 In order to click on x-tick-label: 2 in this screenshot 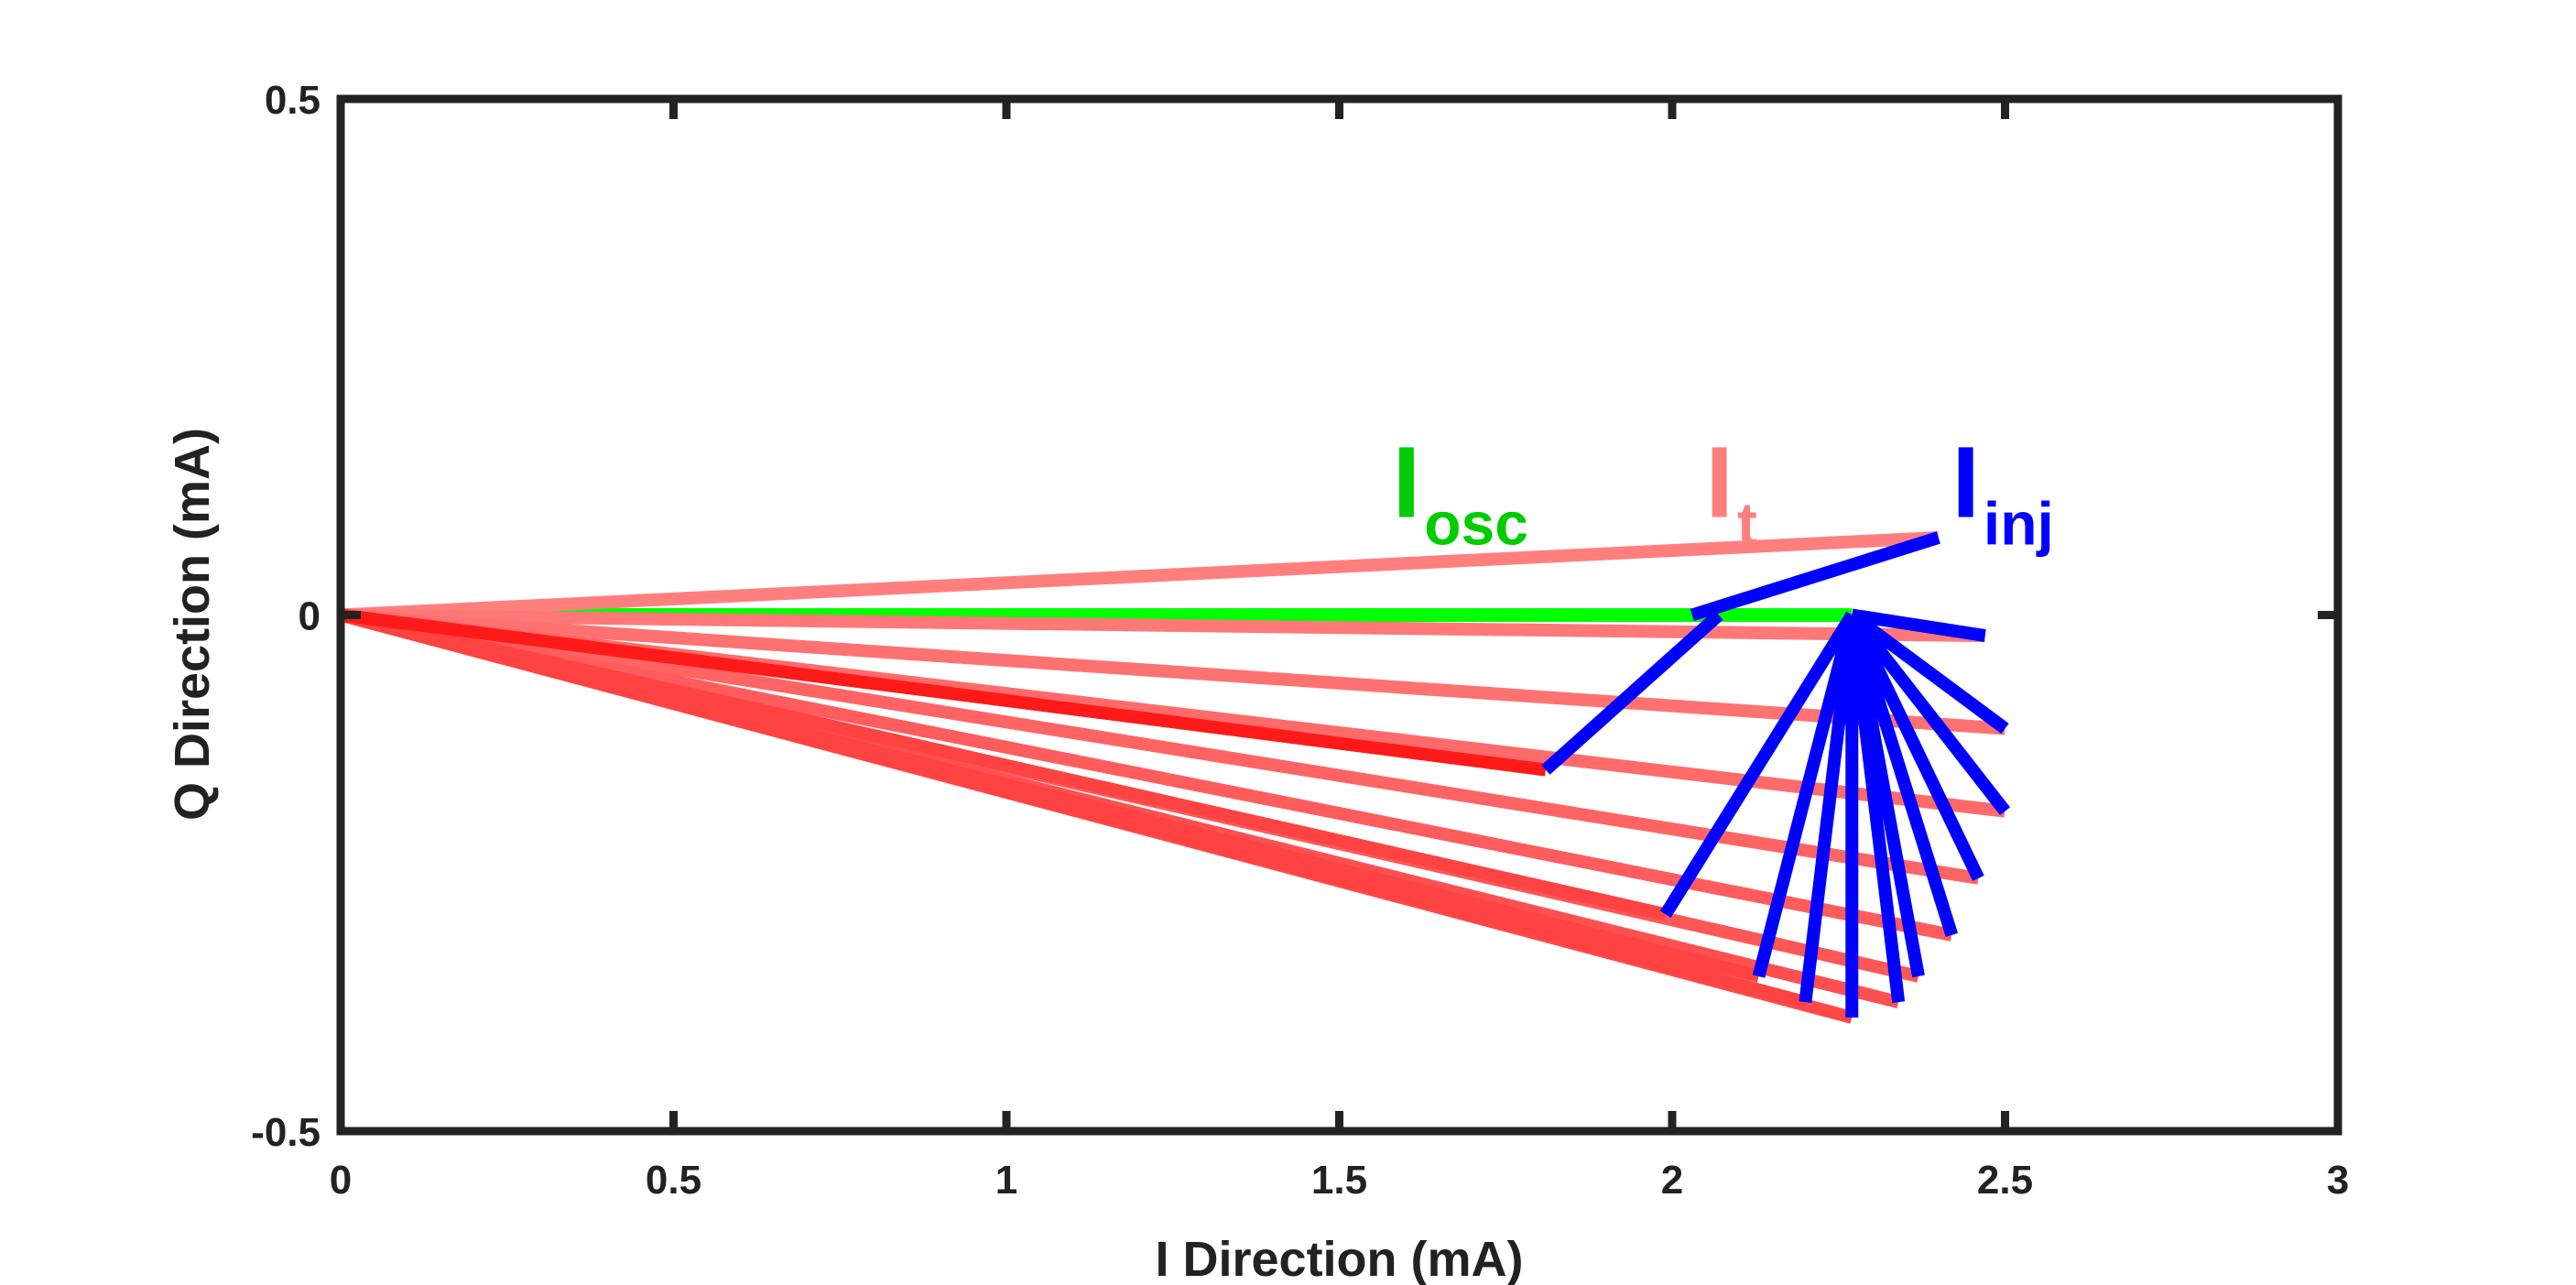, I will do `click(1672, 1180)`.